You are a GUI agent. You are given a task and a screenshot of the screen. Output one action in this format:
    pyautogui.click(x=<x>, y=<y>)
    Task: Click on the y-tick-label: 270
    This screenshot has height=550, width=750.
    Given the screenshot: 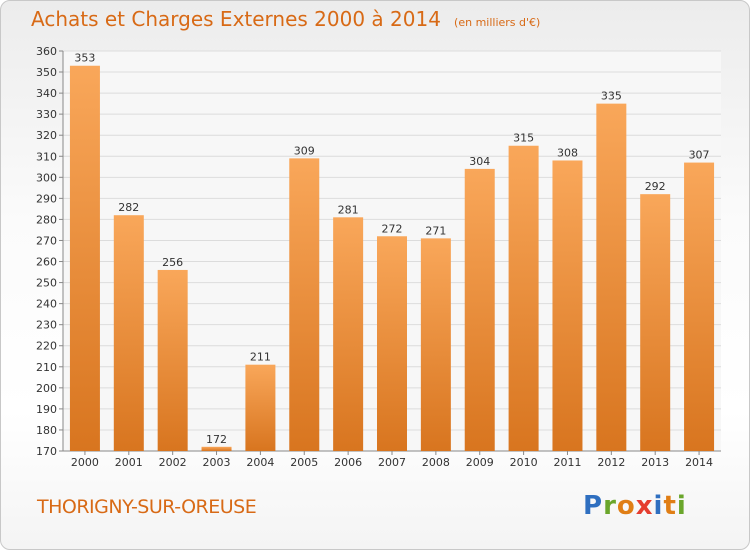 What is the action you would take?
    pyautogui.click(x=46, y=240)
    